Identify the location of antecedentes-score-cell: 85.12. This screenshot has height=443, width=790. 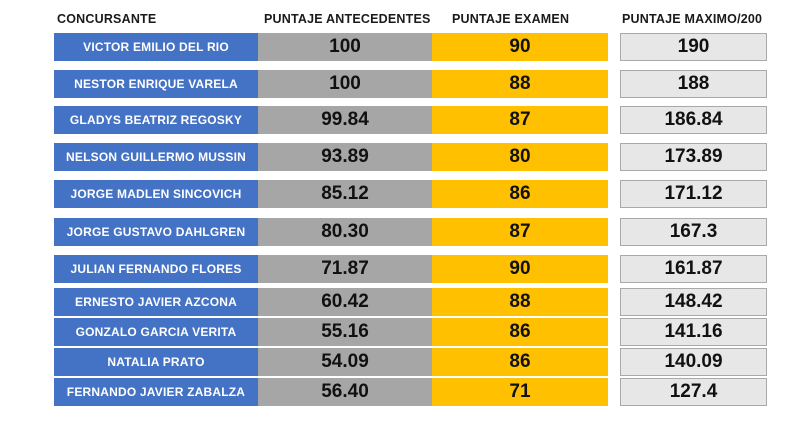
(345, 194).